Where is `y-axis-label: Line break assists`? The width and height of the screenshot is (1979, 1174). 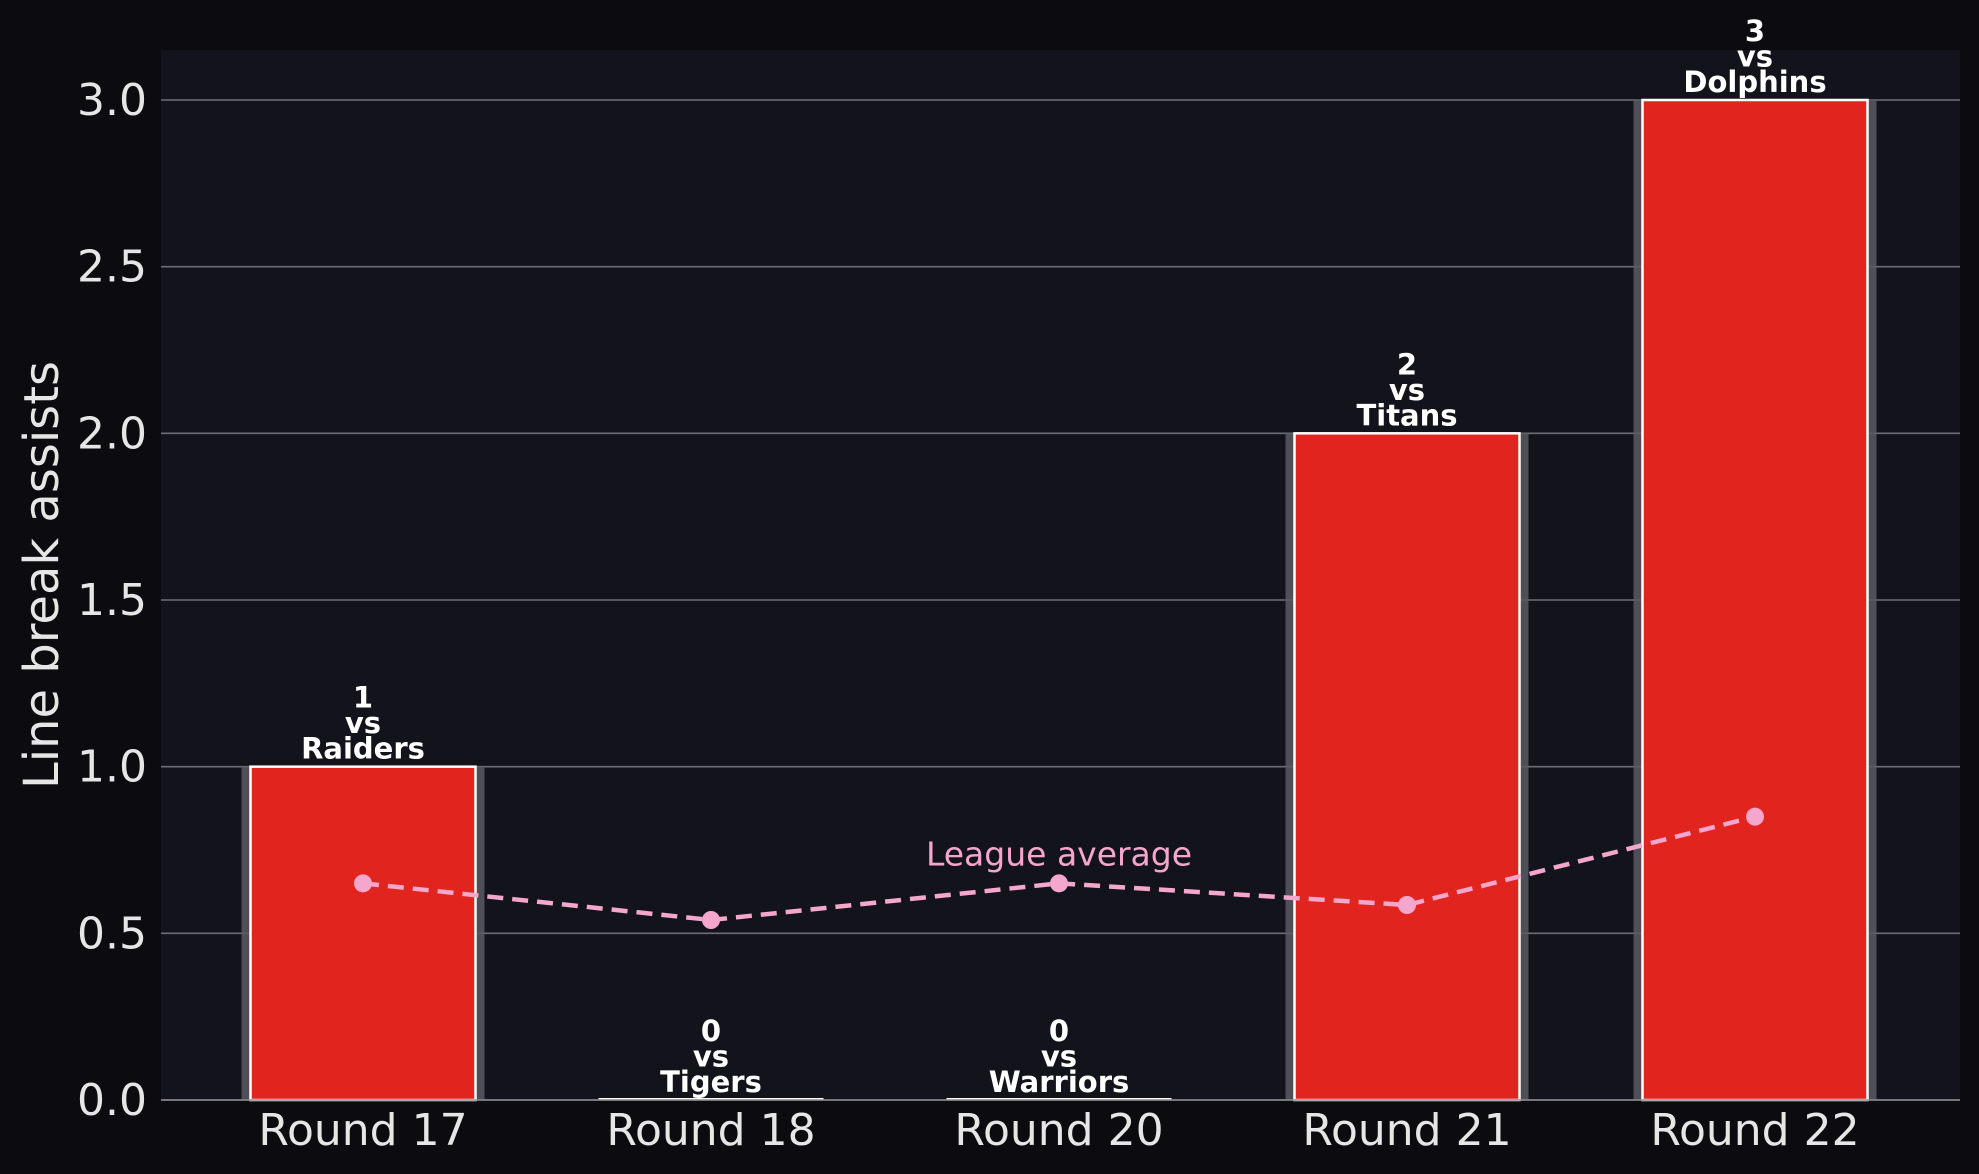
y-axis-label: Line break assists is located at coordinates (42, 575).